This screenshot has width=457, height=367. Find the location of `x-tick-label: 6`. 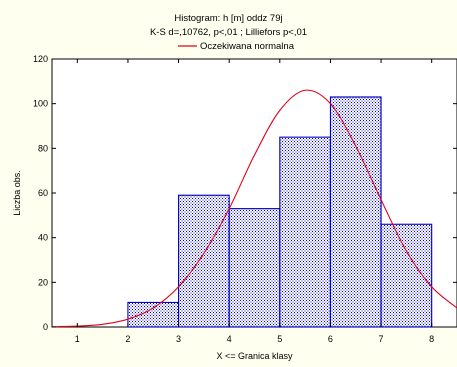

x-tick-label: 6 is located at coordinates (330, 339).